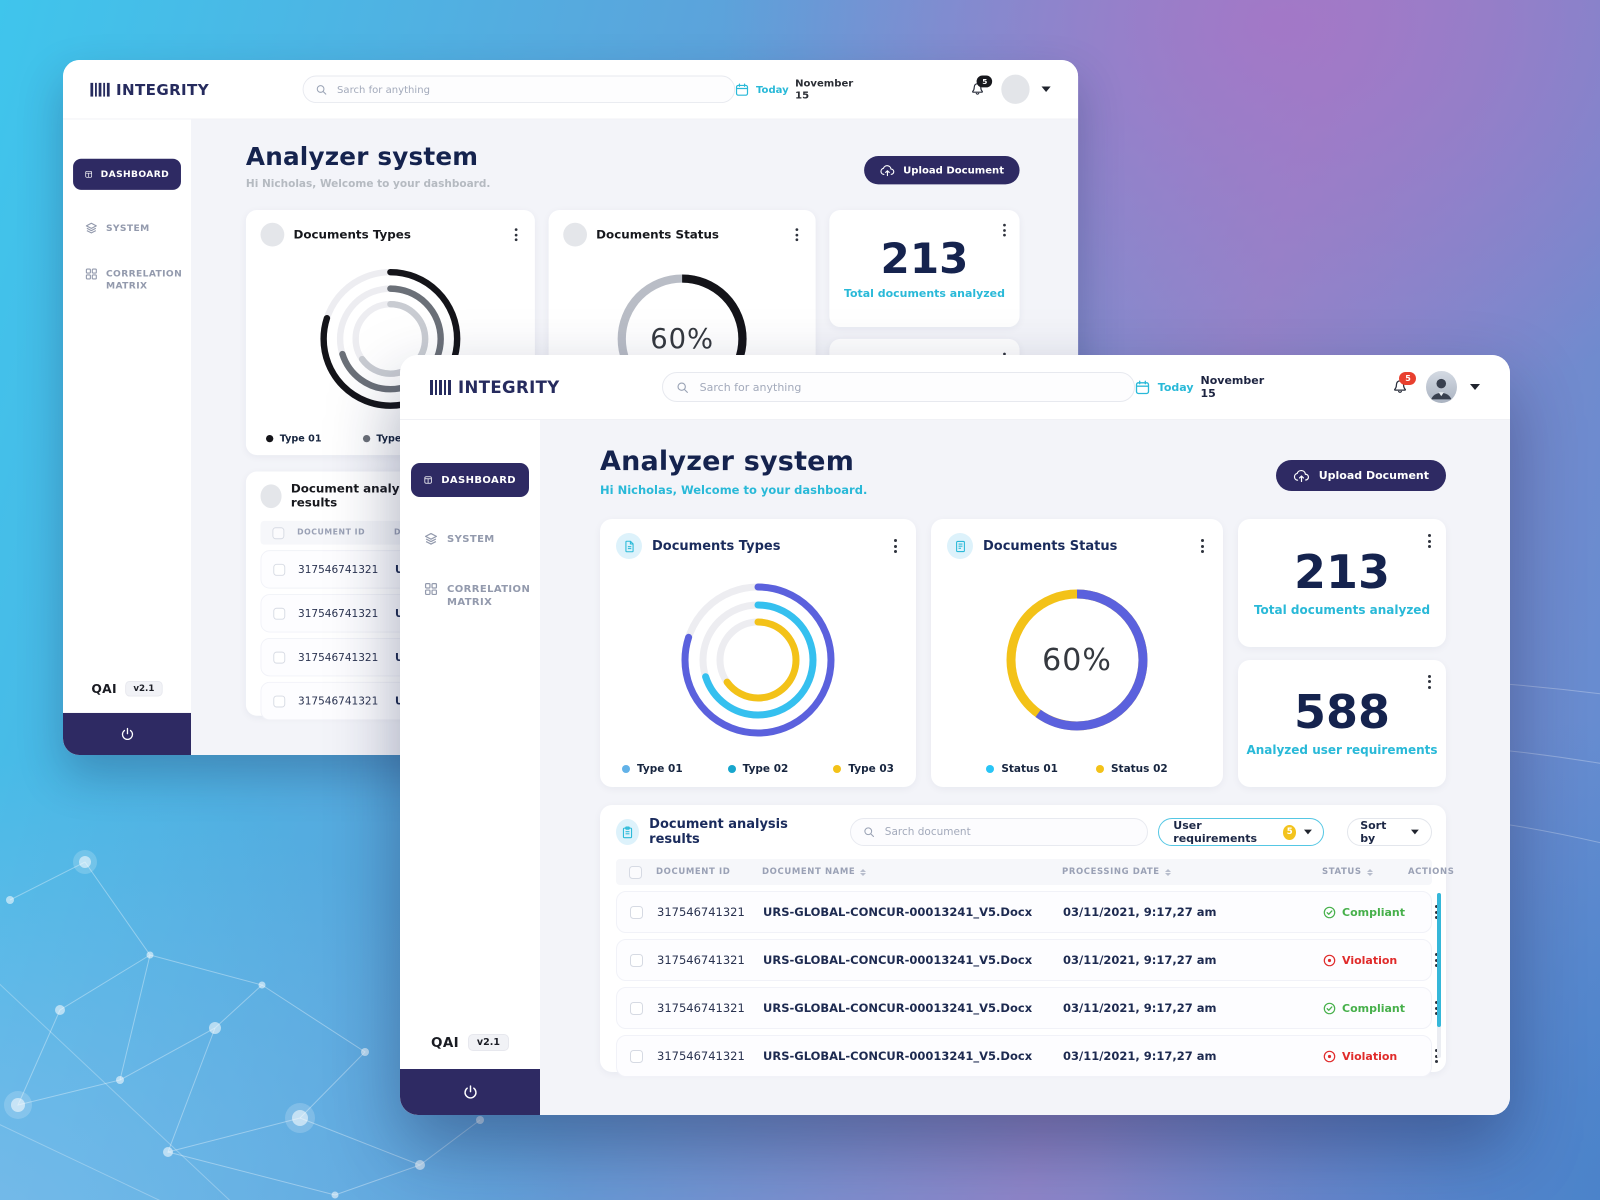 The image size is (1600, 1200). I want to click on chevron-down-icon, so click(1046, 89).